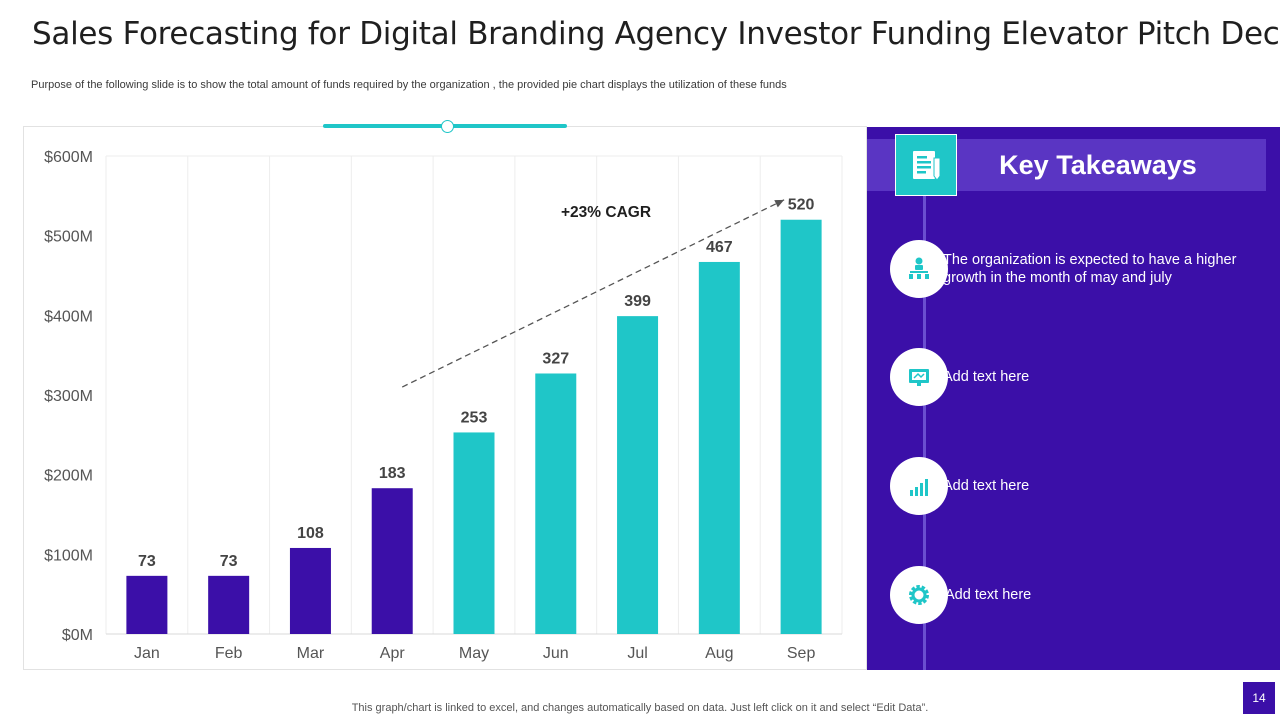 The width and height of the screenshot is (1280, 720). Describe the element at coordinates (926, 165) in the screenshot. I see `document-icon` at that location.